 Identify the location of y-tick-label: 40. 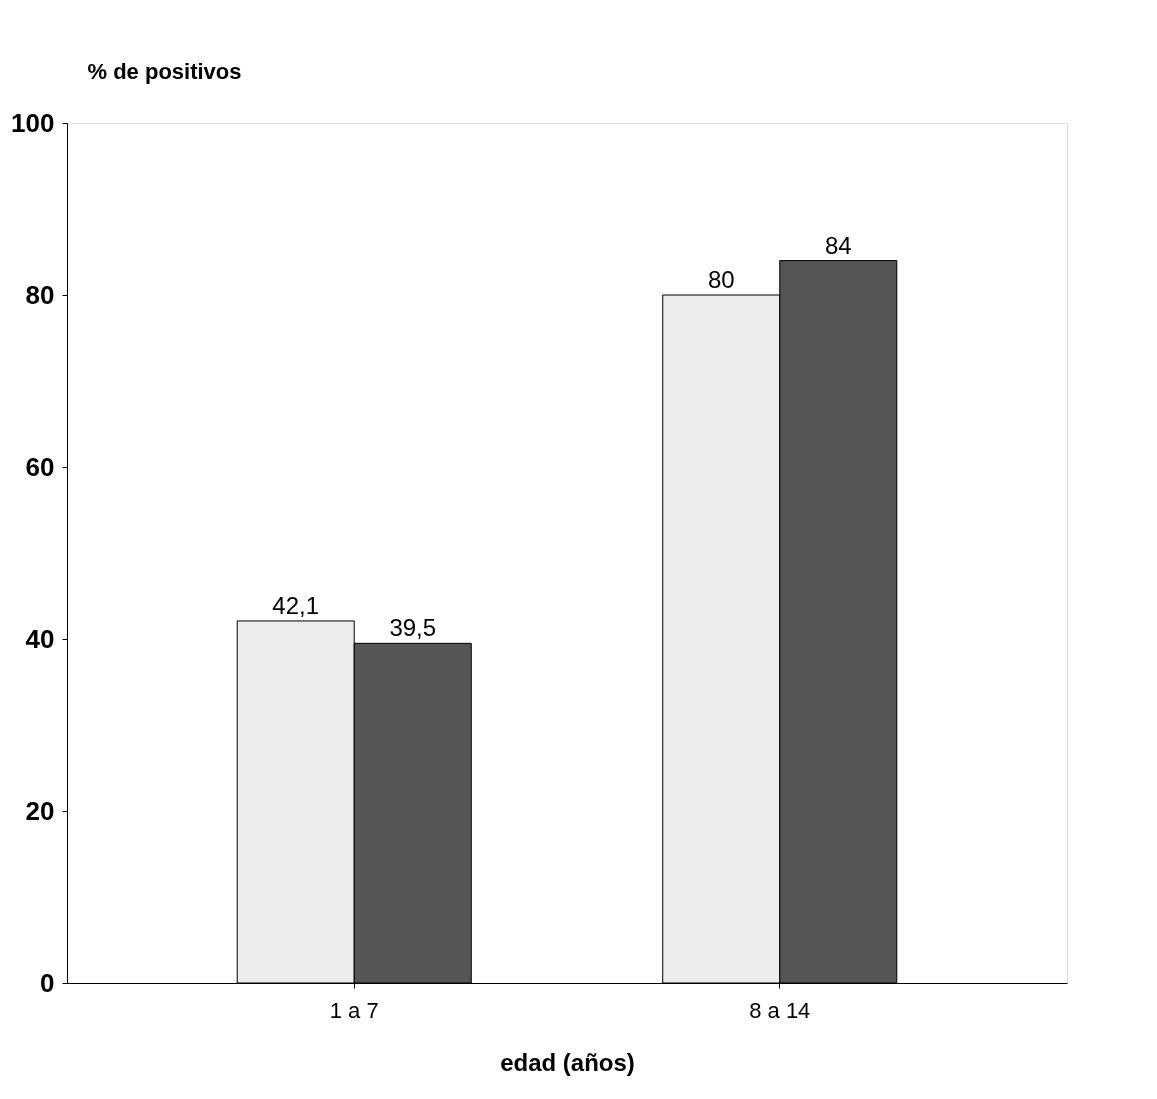
(40, 638).